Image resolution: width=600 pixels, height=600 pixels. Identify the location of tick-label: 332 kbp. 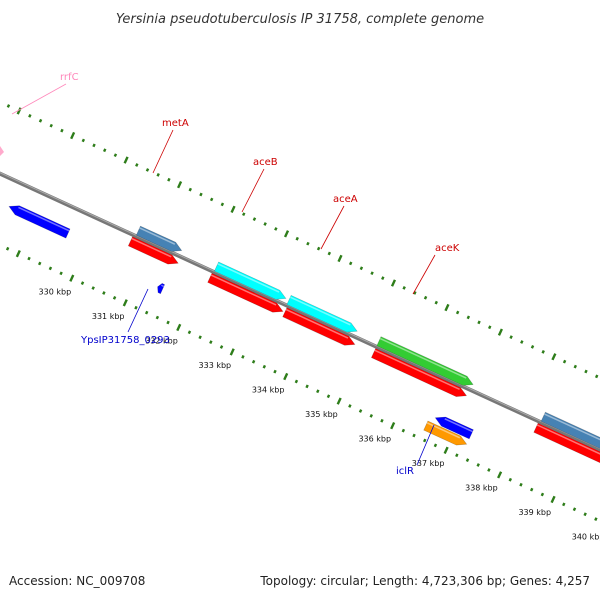
(161, 341).